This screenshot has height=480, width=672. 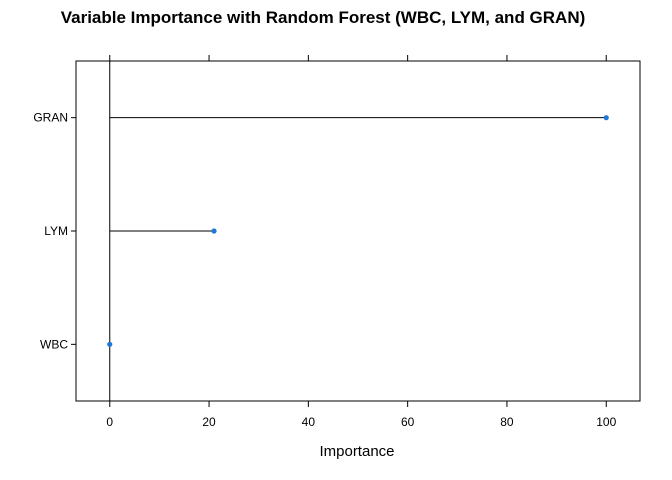 What do you see at coordinates (209, 422) in the screenshot?
I see `x-tick-label: 20` at bounding box center [209, 422].